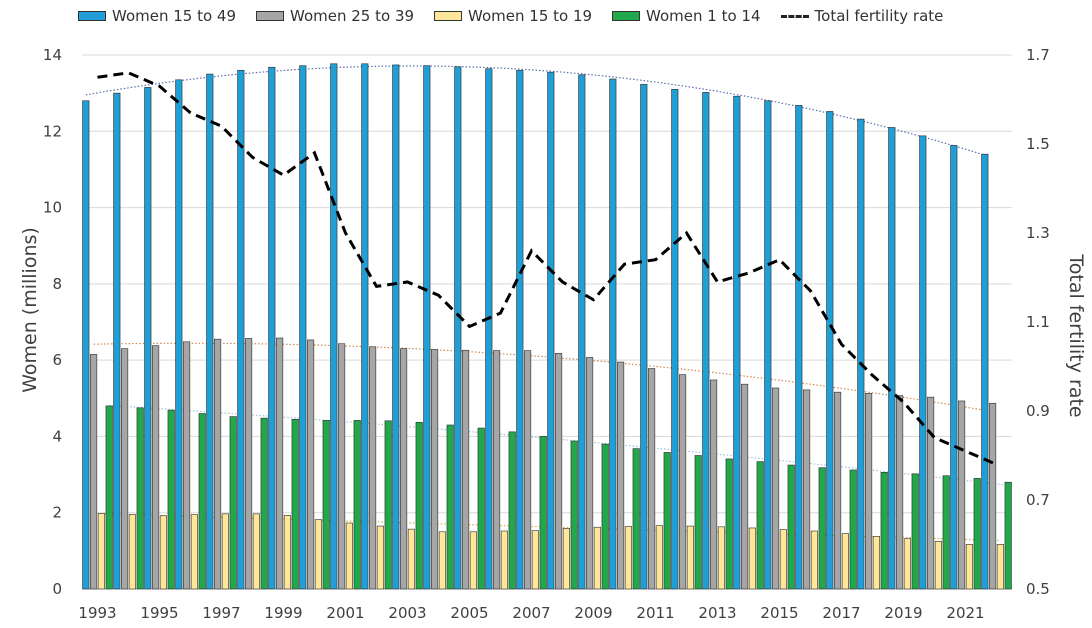  Describe the element at coordinates (655, 613) in the screenshot. I see `x-tick-label: 2011` at that location.